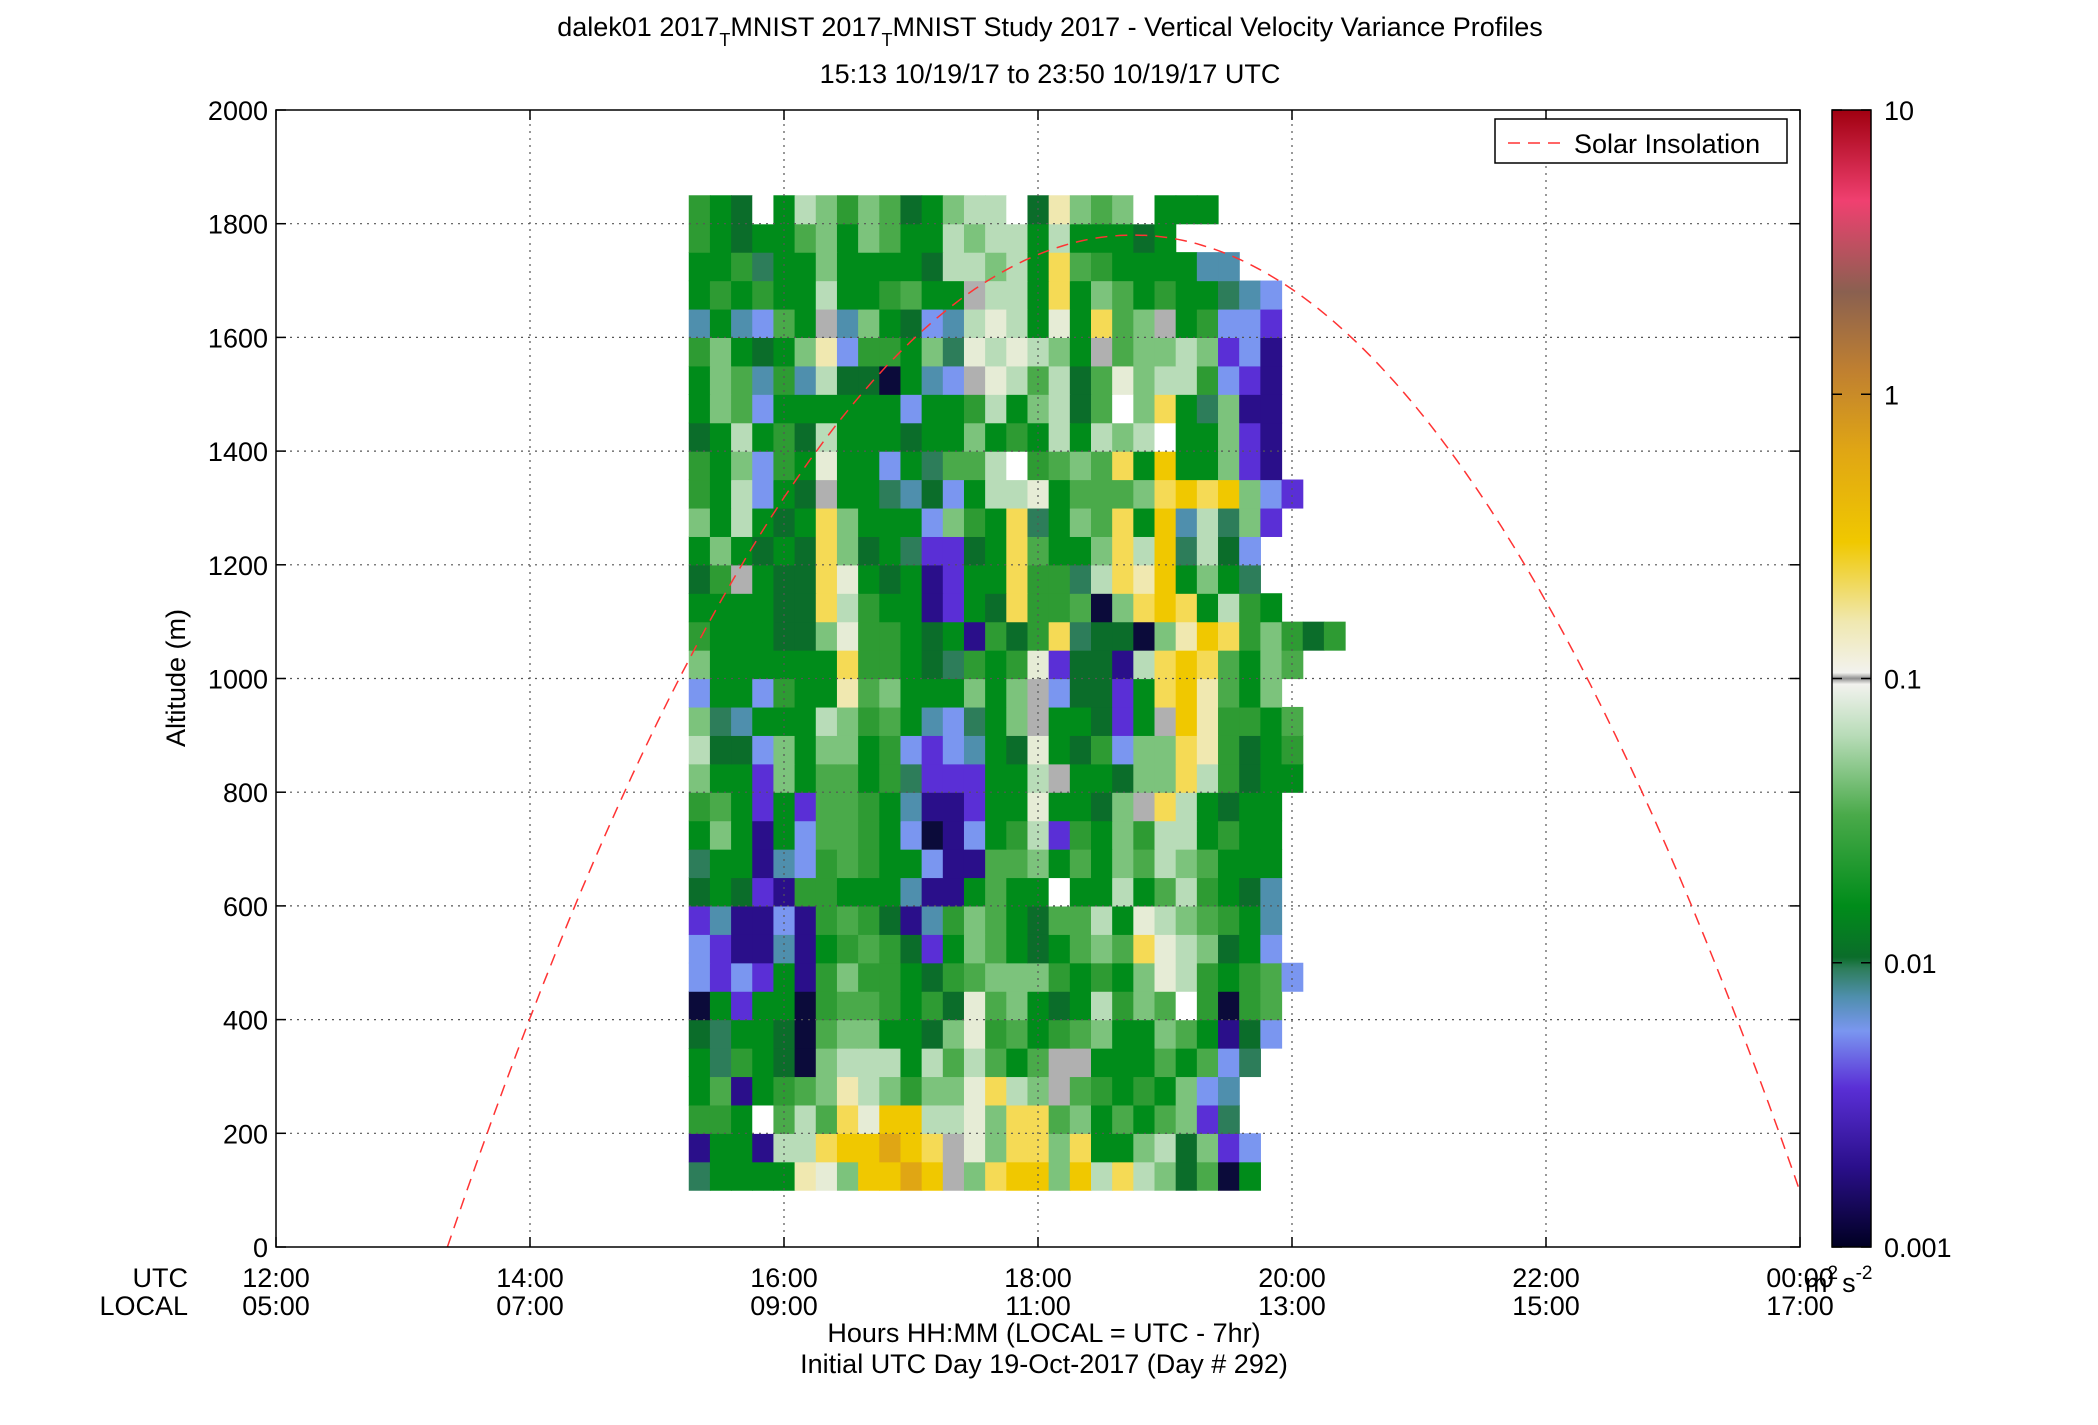  Describe the element at coordinates (1038, 1306) in the screenshot. I see `x-tick-label-local: 11:00` at that location.